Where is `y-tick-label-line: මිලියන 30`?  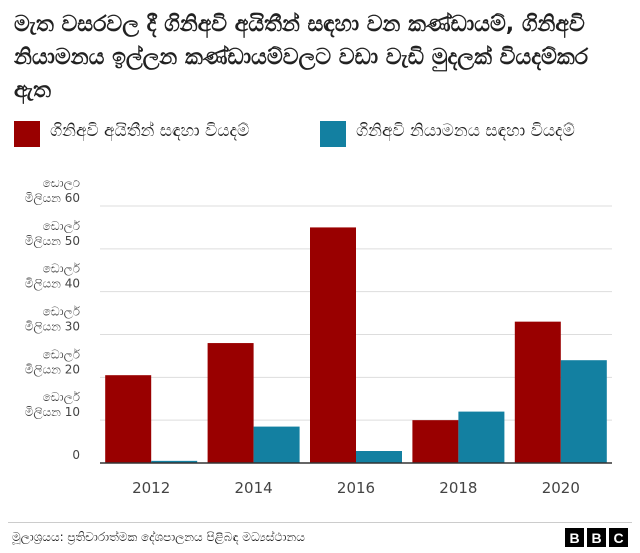
y-tick-label-line: මිලියන 30 is located at coordinates (52, 327).